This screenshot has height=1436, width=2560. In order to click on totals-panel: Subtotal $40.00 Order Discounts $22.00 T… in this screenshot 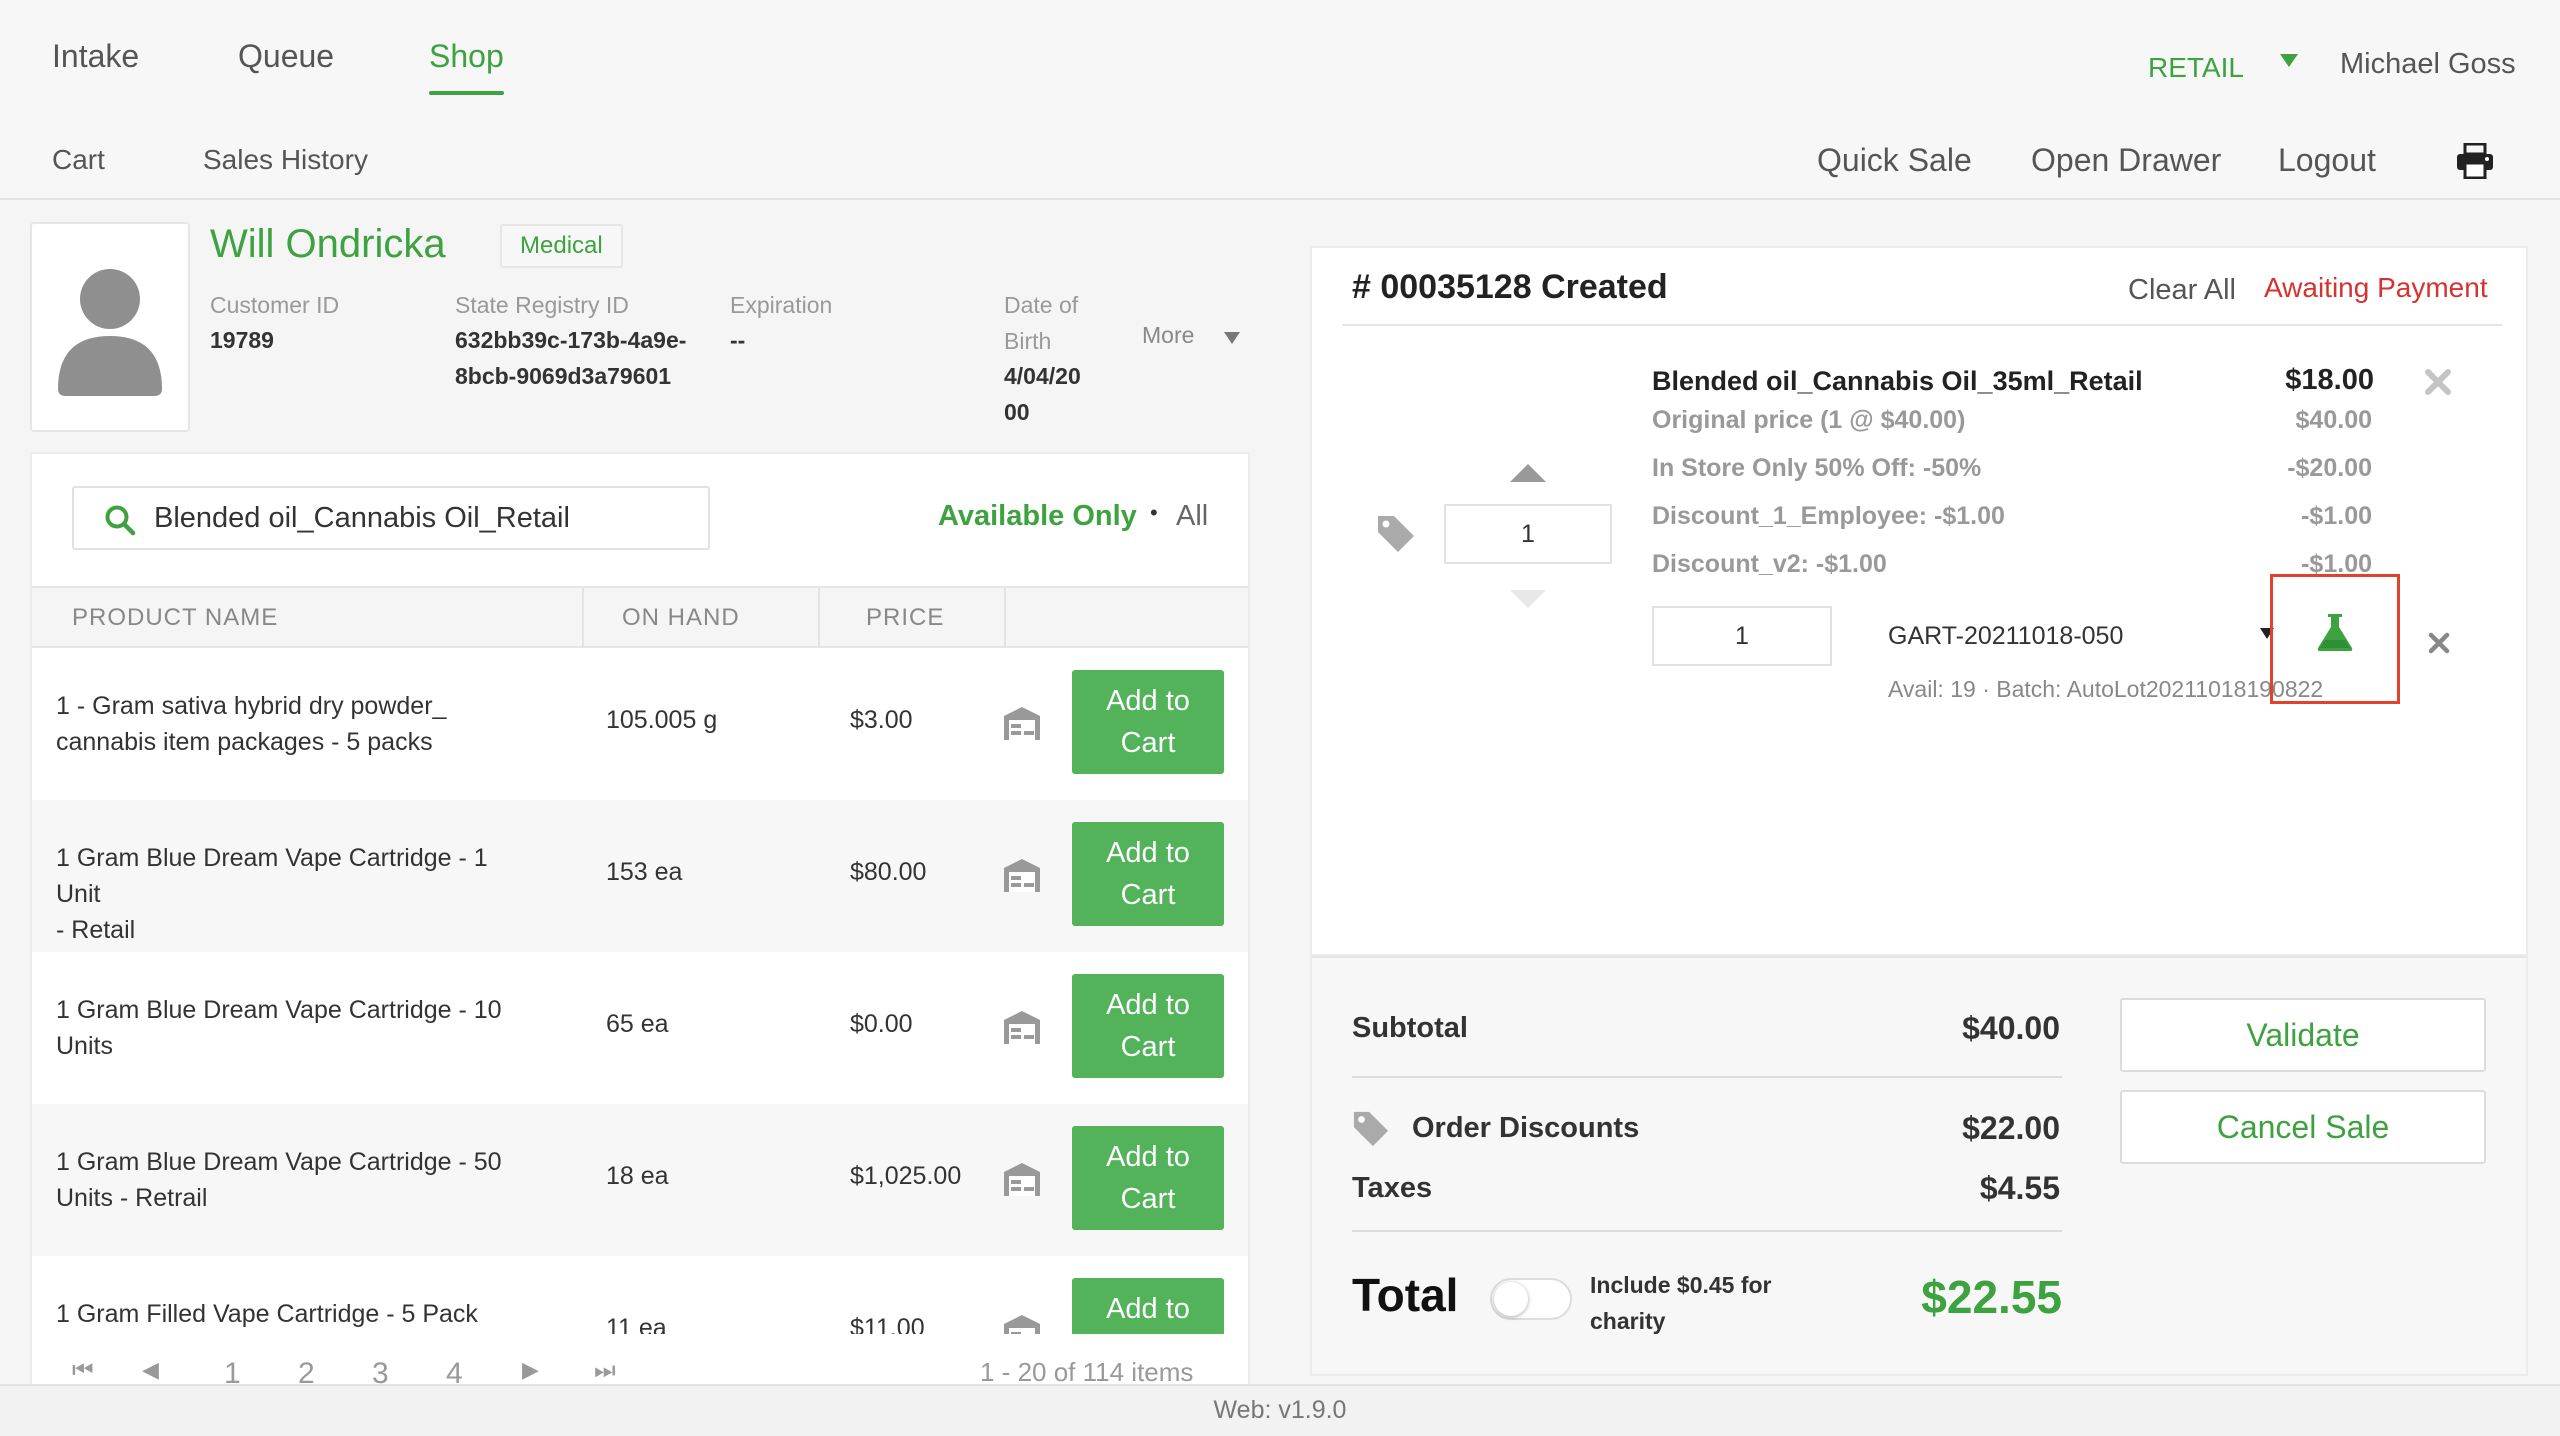, I will do `click(1919, 1166)`.